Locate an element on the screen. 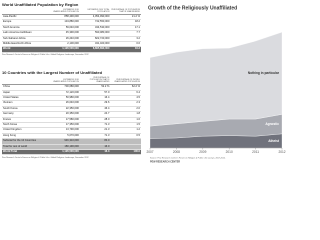  cell: 16.4 is located at coordinates (95, 98).